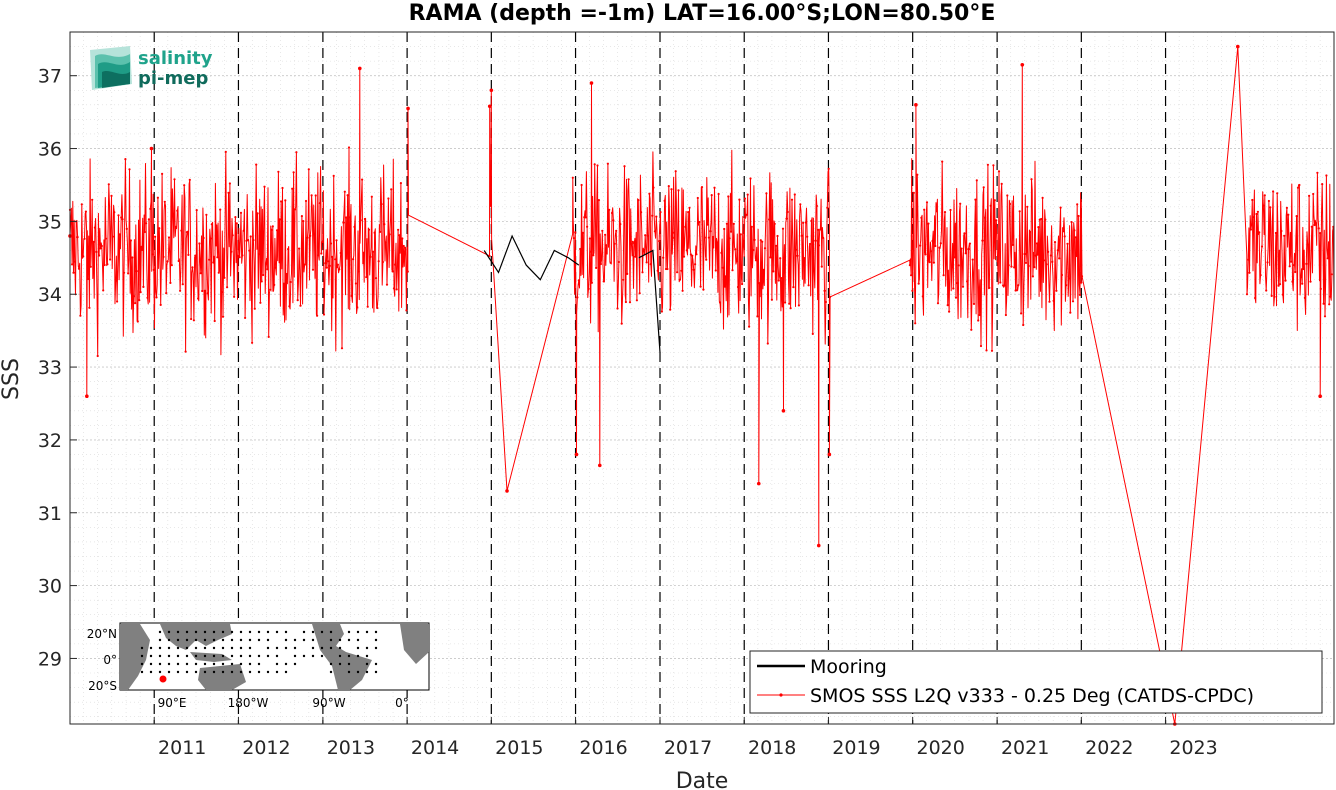 The height and width of the screenshot is (790, 1336). What do you see at coordinates (519, 748) in the screenshot?
I see `x-tick-label: 2015` at bounding box center [519, 748].